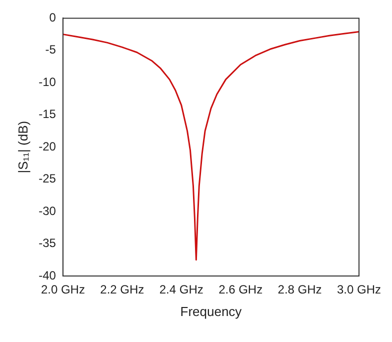  What do you see at coordinates (122, 289) in the screenshot?
I see `x-tick-label: 2.2 GHz` at bounding box center [122, 289].